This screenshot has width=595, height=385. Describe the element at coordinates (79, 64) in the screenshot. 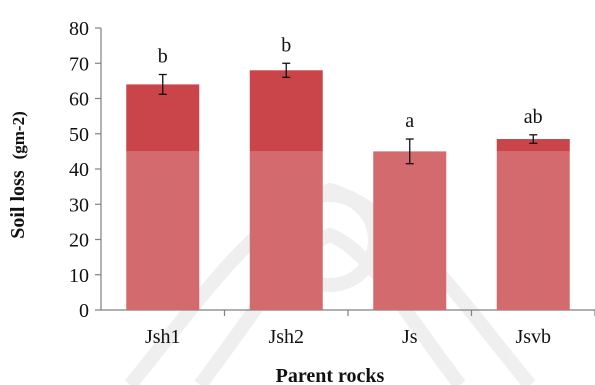

I see `y-tick-label: 70` at that location.